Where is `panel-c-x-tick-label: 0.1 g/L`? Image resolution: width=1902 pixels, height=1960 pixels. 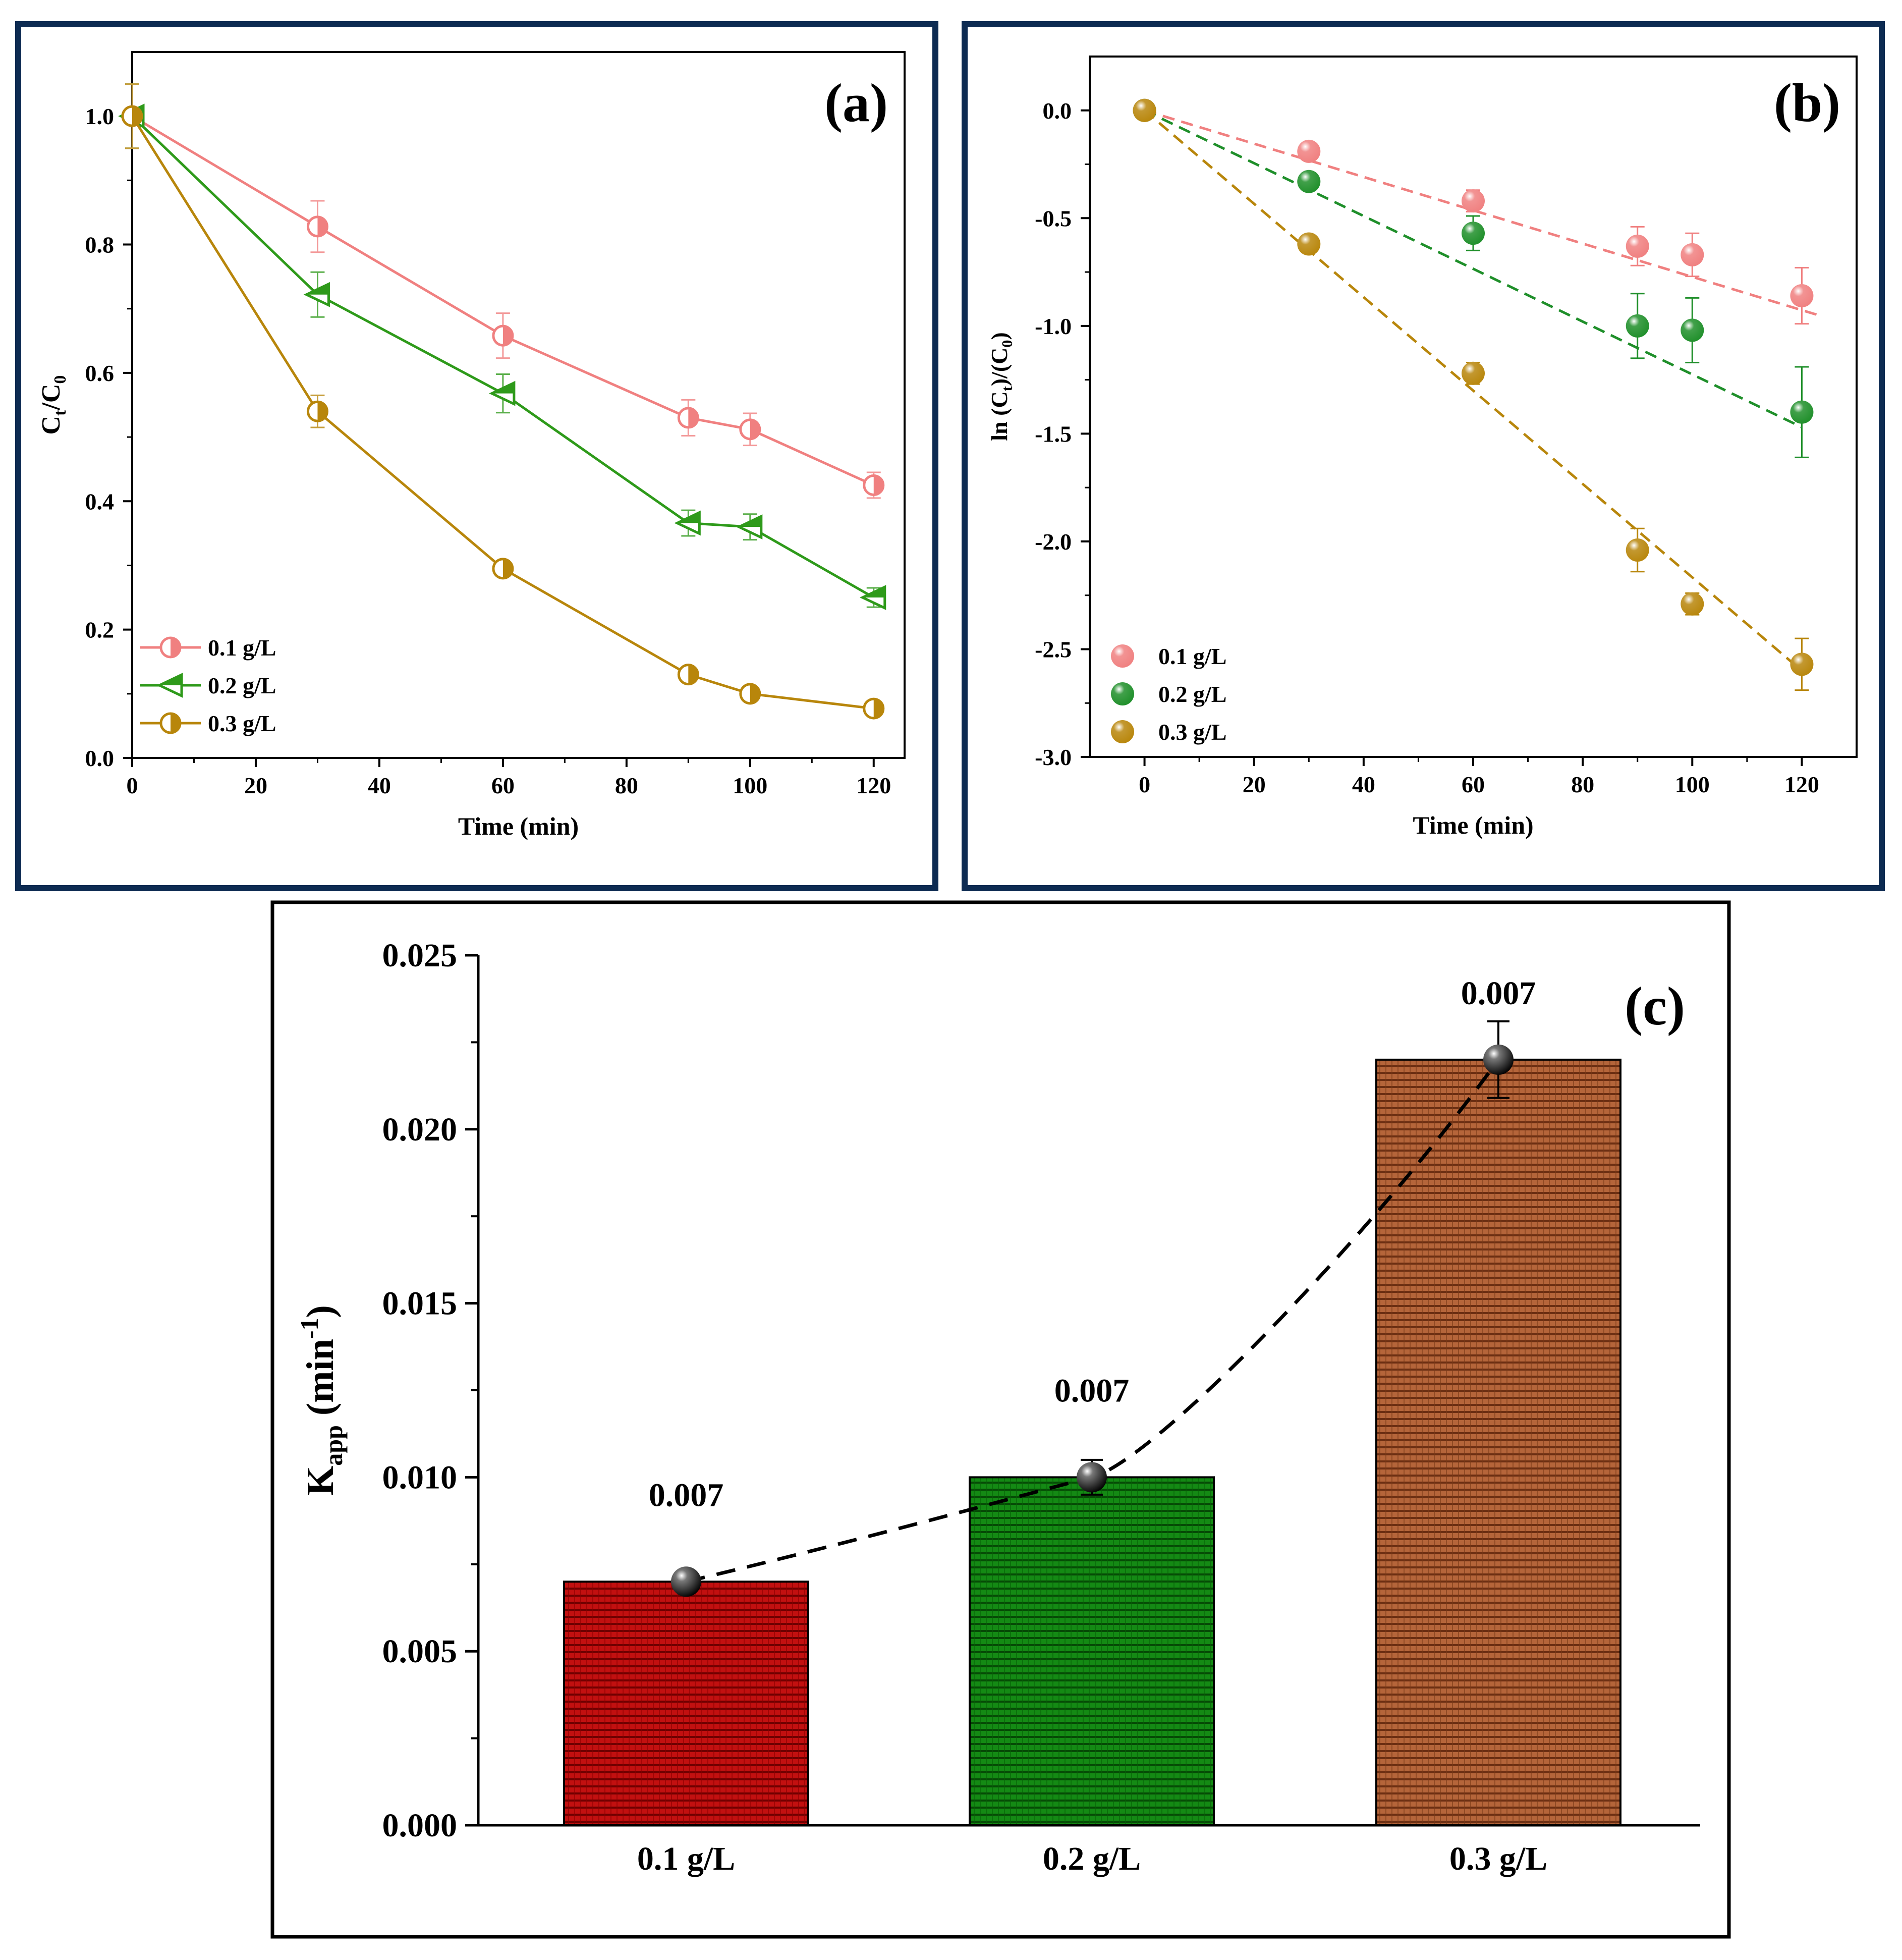 panel-c-x-tick-label: 0.1 g/L is located at coordinates (686, 1858).